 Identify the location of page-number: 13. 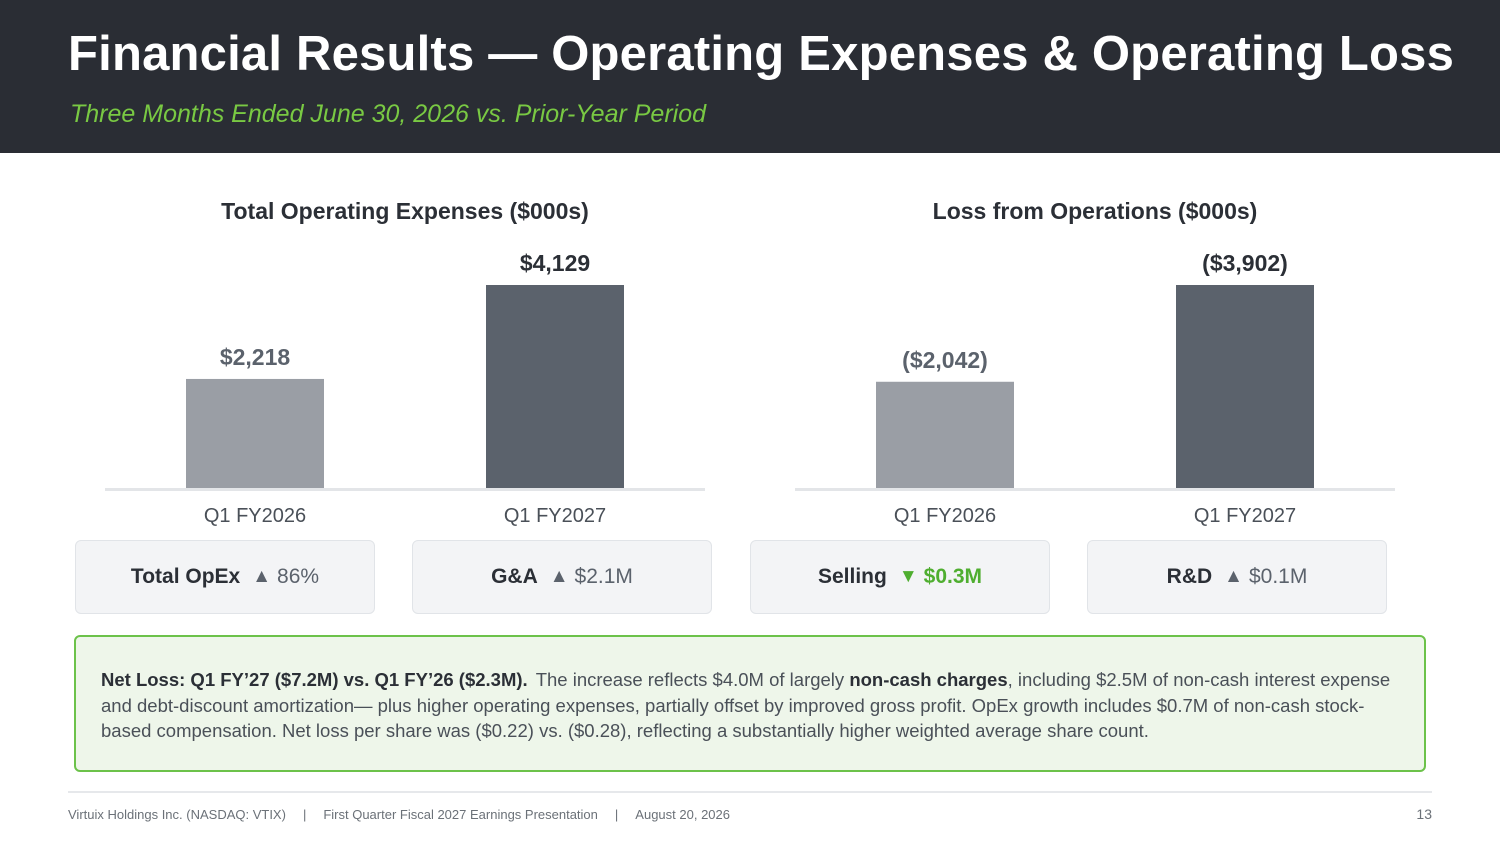
(1424, 814).